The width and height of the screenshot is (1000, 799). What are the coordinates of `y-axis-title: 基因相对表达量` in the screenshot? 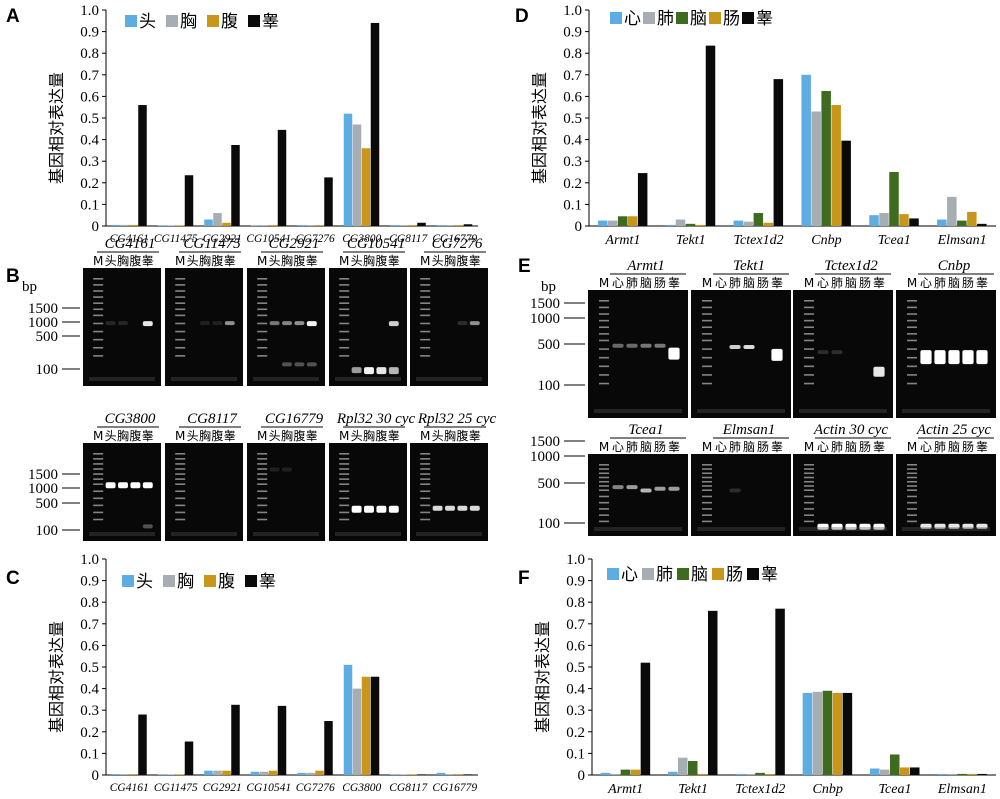 It's located at (56, 677).